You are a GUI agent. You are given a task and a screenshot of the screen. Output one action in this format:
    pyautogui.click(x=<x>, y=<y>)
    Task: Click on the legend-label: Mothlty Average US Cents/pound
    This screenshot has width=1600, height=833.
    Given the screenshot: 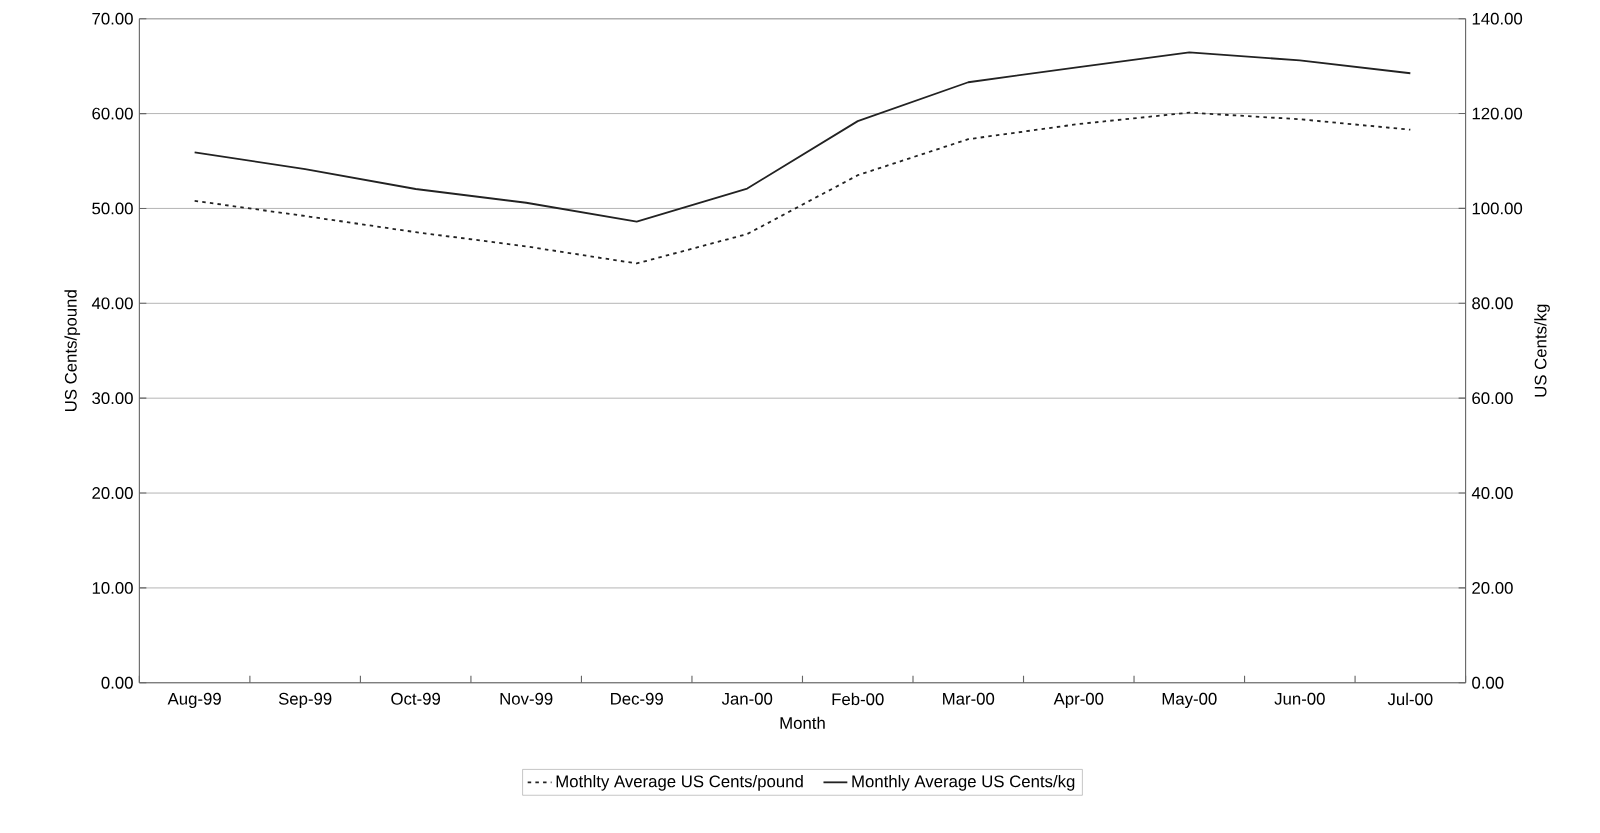 What is the action you would take?
    pyautogui.click(x=679, y=782)
    